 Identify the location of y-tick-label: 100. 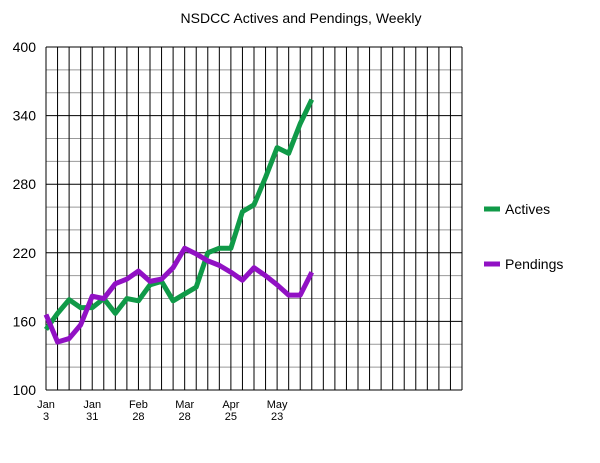
(25, 390).